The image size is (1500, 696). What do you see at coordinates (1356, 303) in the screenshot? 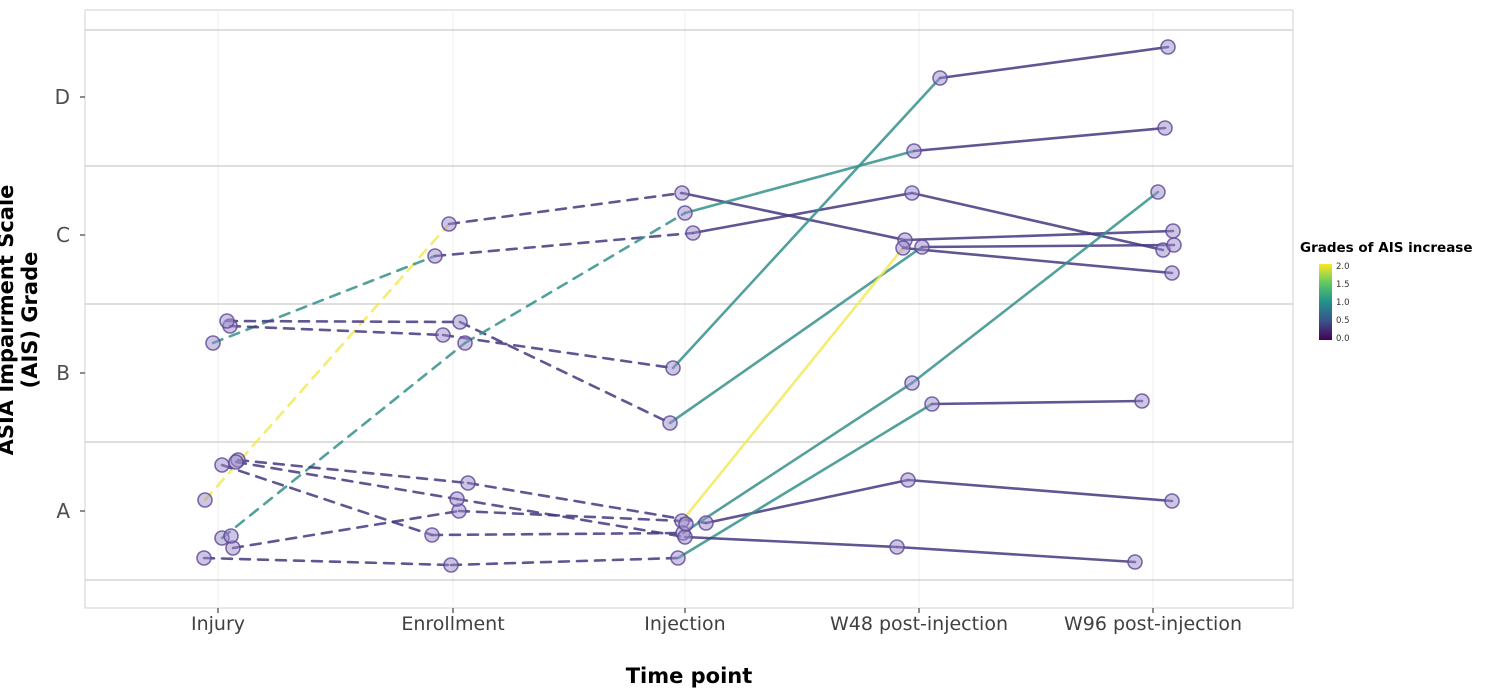
I see `legend-tick-labels: 2.0 1.5 1.0 0.5 0.0` at bounding box center [1356, 303].